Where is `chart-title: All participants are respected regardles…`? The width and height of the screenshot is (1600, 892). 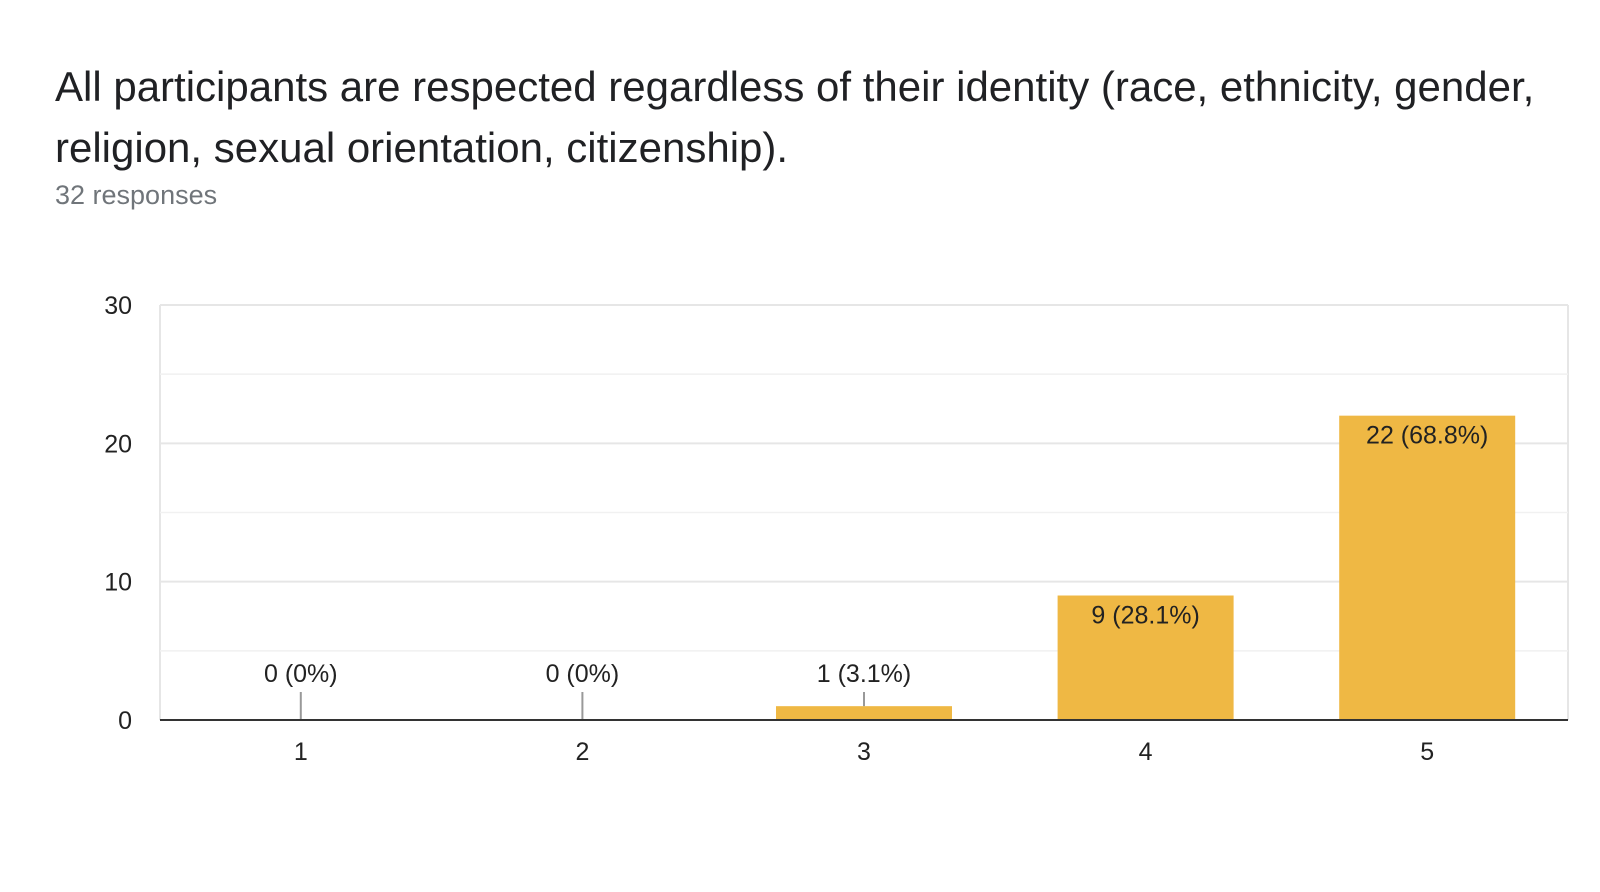
chart-title: All participants are respected regardles… is located at coordinates (795, 117).